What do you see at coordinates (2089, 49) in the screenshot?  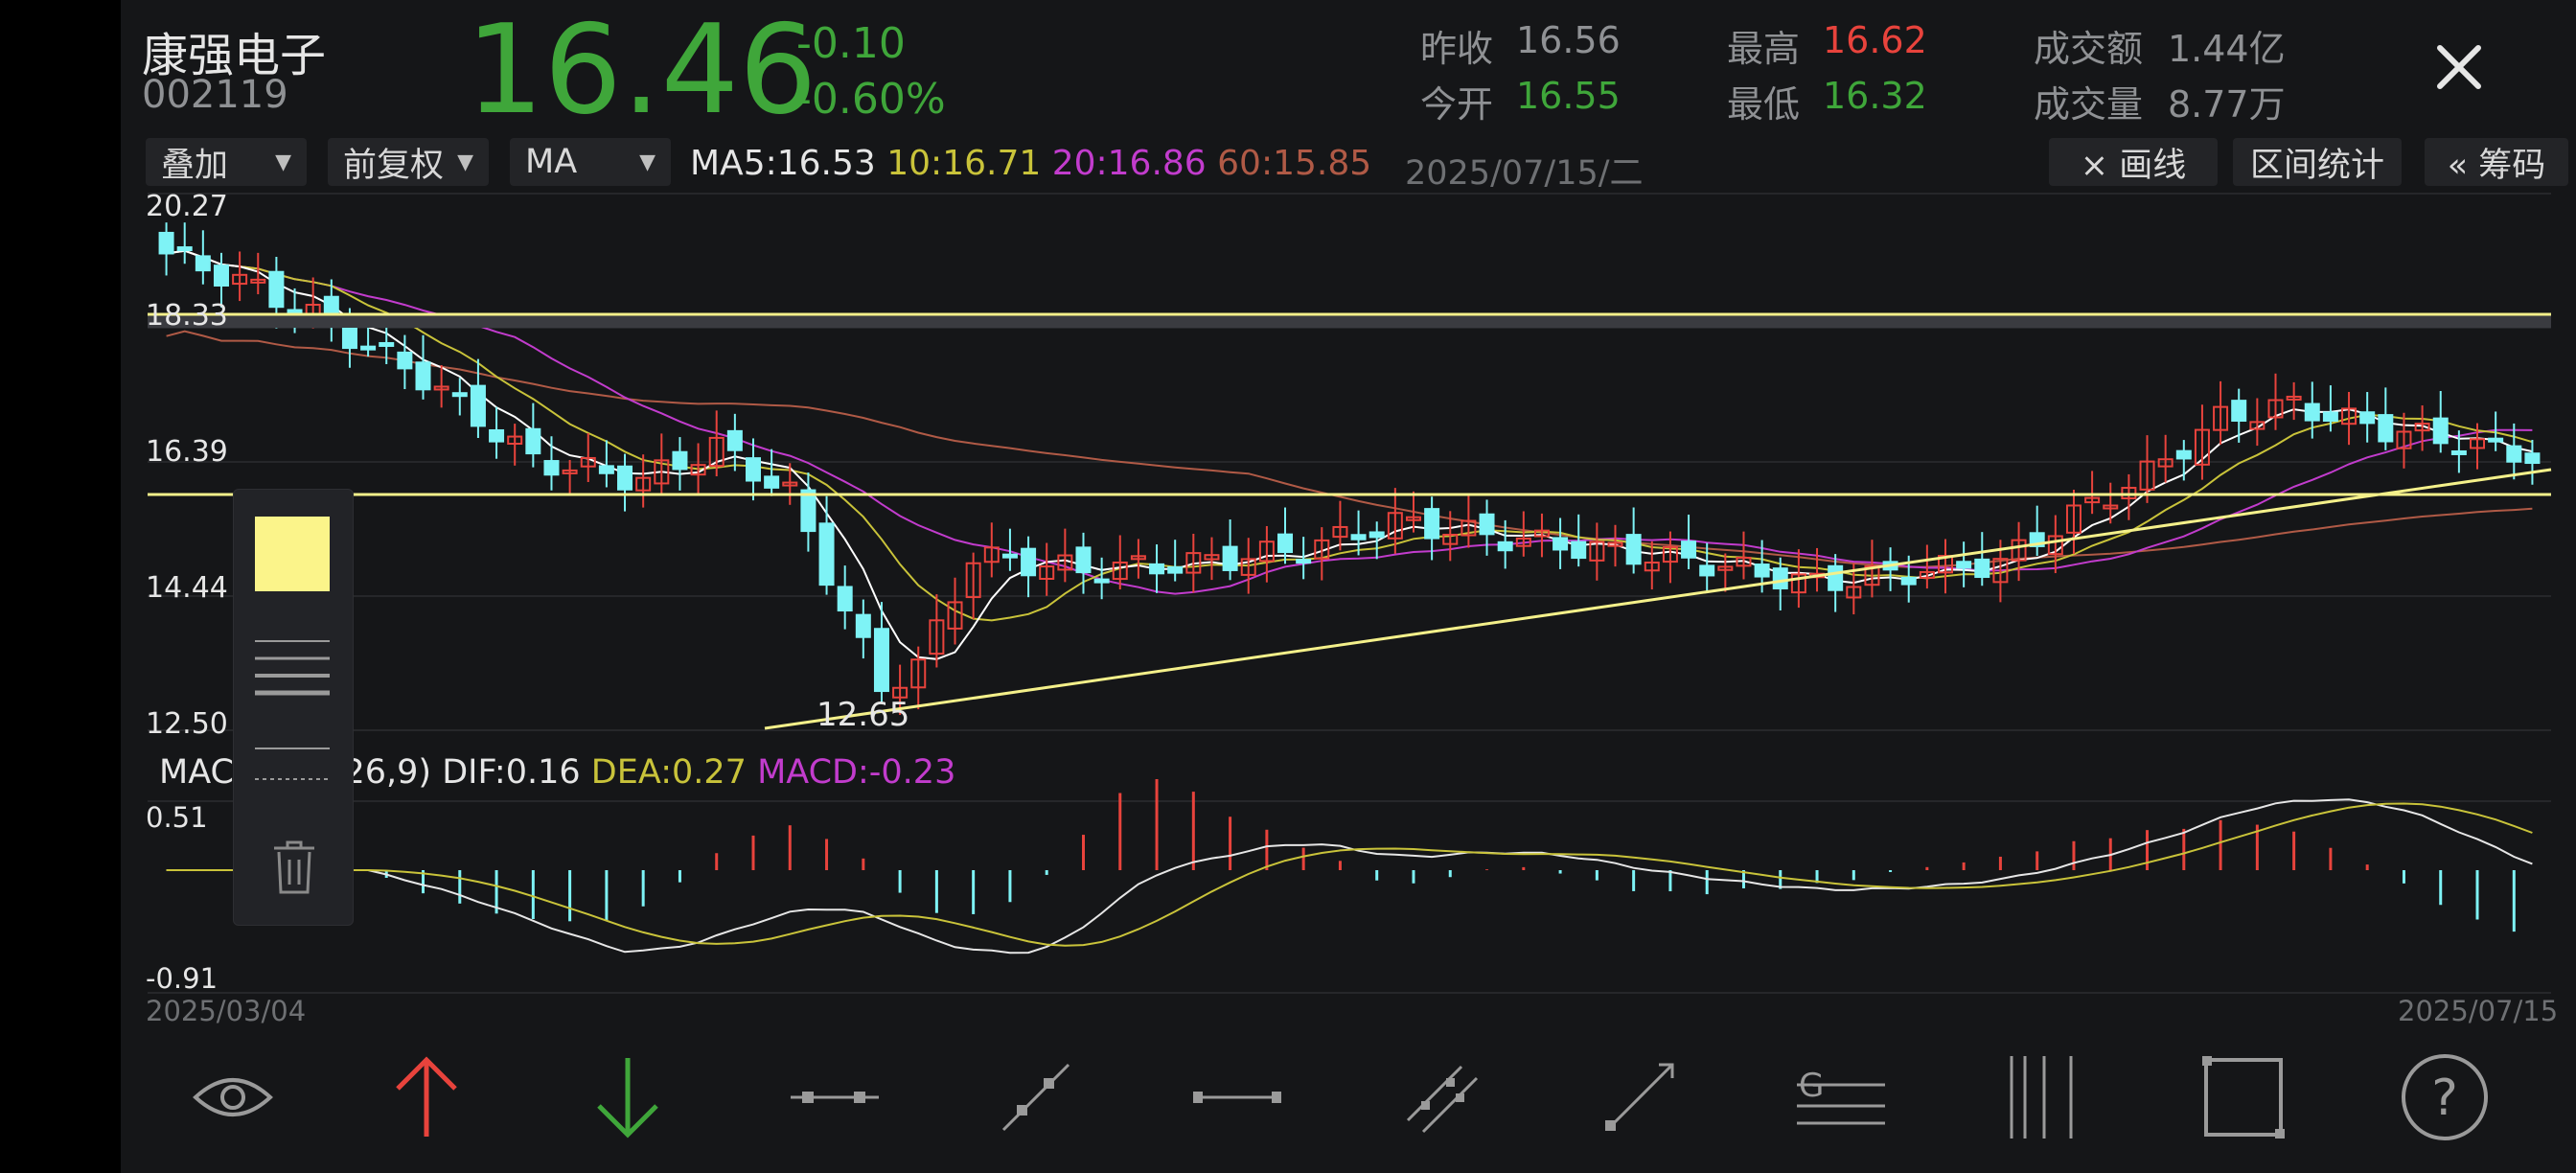 I see `amount-label: 成交额` at bounding box center [2089, 49].